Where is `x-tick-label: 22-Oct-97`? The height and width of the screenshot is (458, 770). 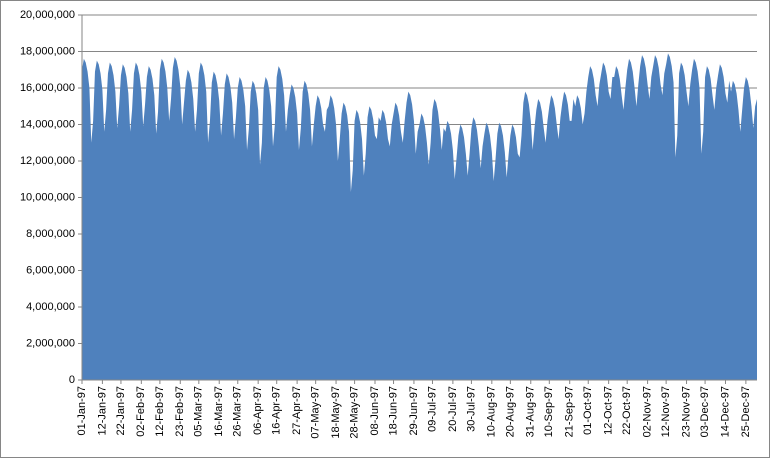 x-tick-label: 22-Oct-97 is located at coordinates (627, 410).